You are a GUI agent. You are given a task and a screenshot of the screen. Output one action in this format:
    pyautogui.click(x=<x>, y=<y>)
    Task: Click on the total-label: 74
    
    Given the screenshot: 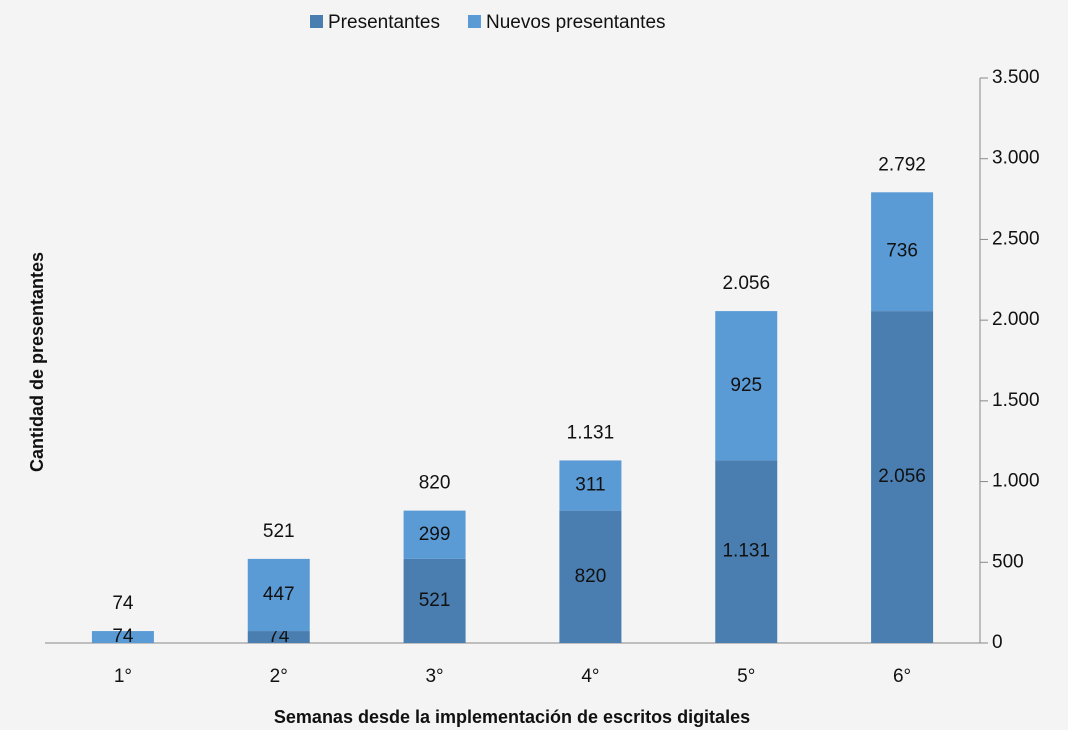 What is the action you would take?
    pyautogui.click(x=123, y=603)
    